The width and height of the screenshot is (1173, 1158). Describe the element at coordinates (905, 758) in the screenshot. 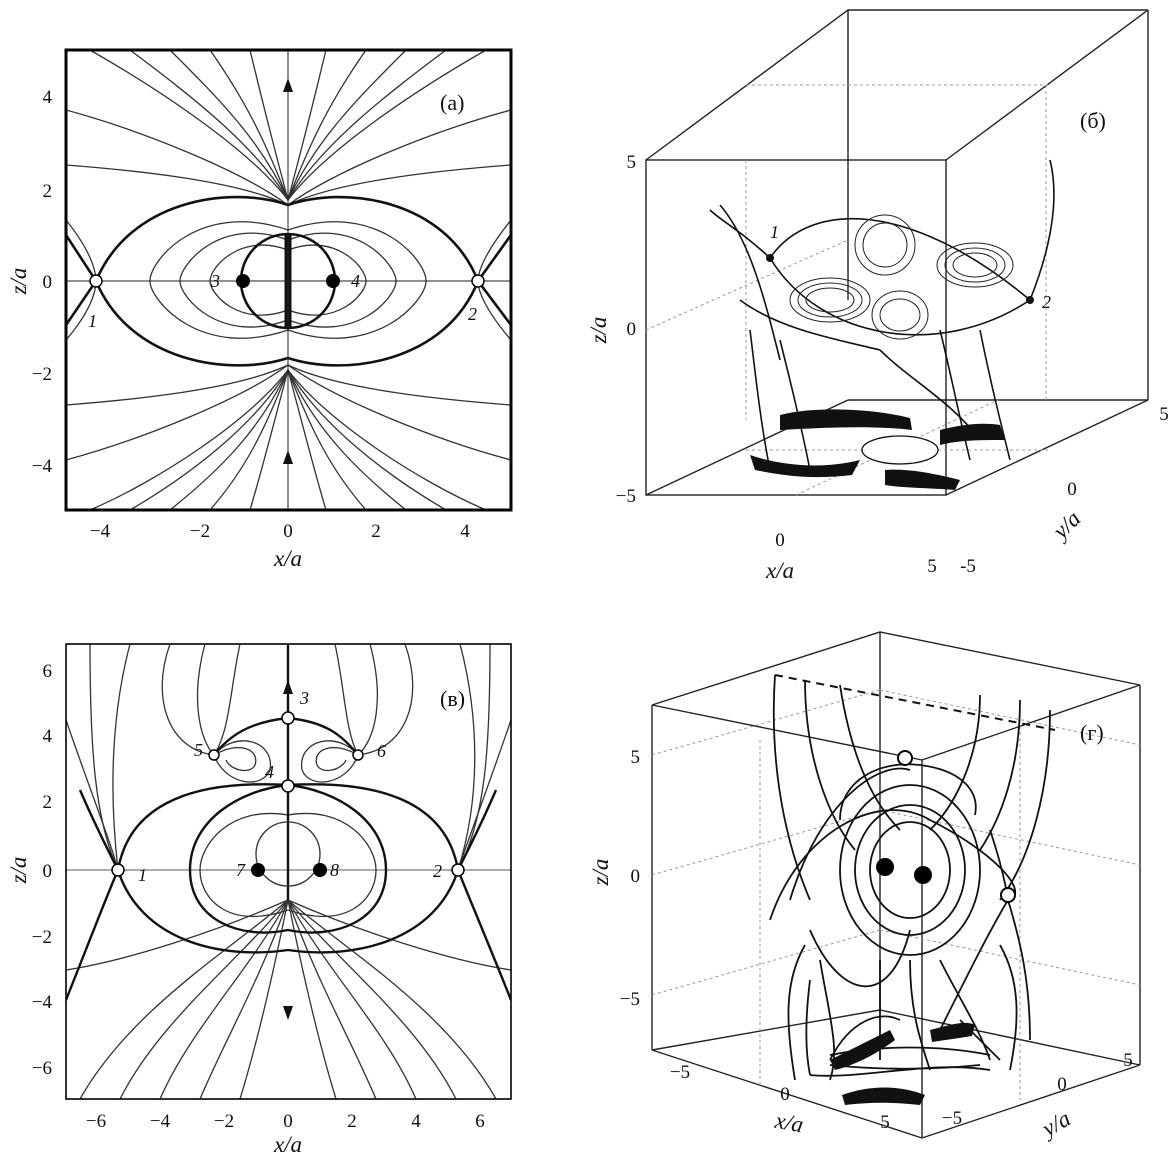

I see `saddle-point-top` at that location.